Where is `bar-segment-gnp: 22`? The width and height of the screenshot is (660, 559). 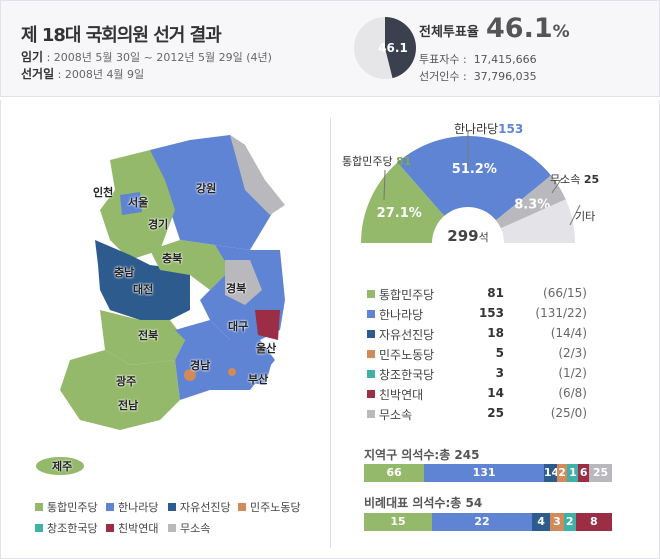 bar-segment-gnp: 22 is located at coordinates (482, 522).